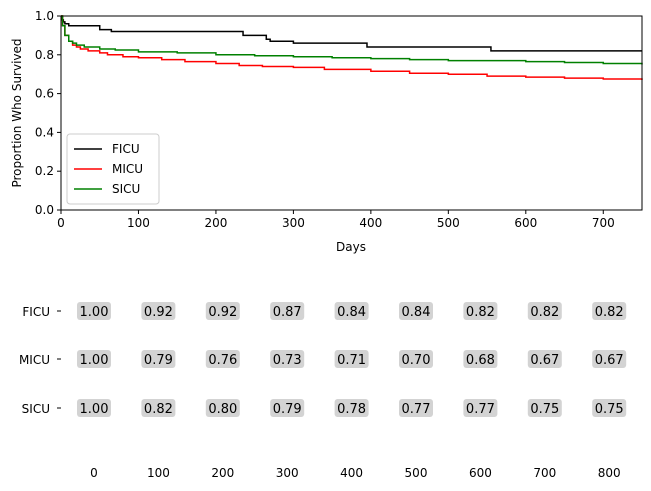 The height and width of the screenshot is (491, 651). I want to click on table-cell-value: 0.76, so click(222, 360).